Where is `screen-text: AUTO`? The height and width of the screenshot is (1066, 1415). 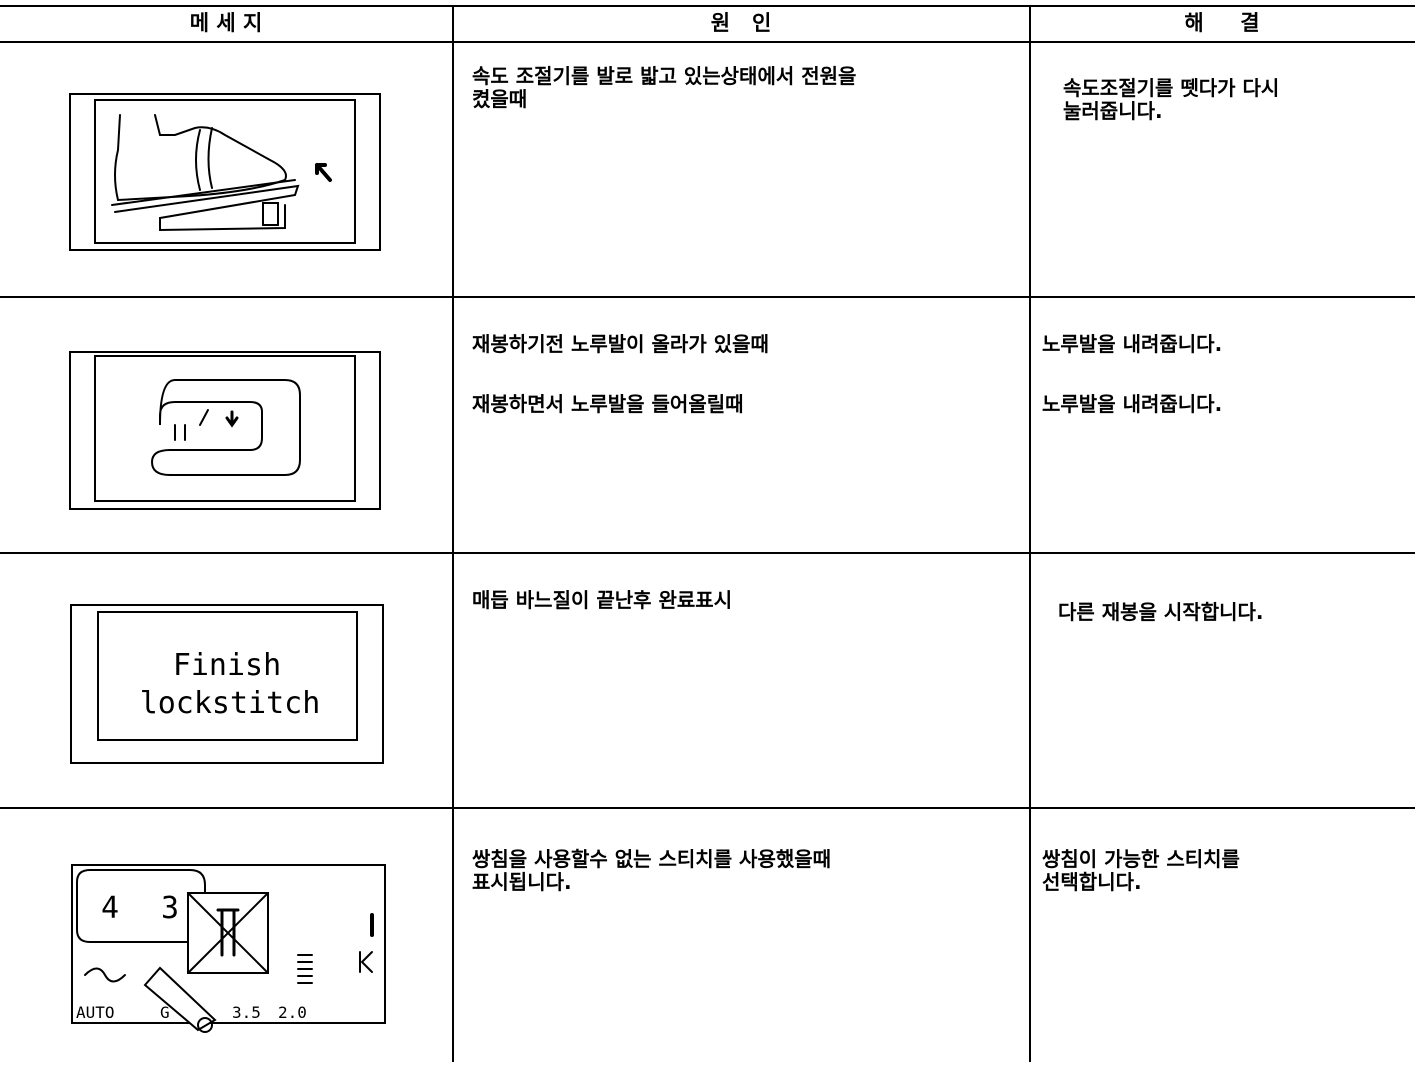
screen-text: AUTO is located at coordinates (95, 1012).